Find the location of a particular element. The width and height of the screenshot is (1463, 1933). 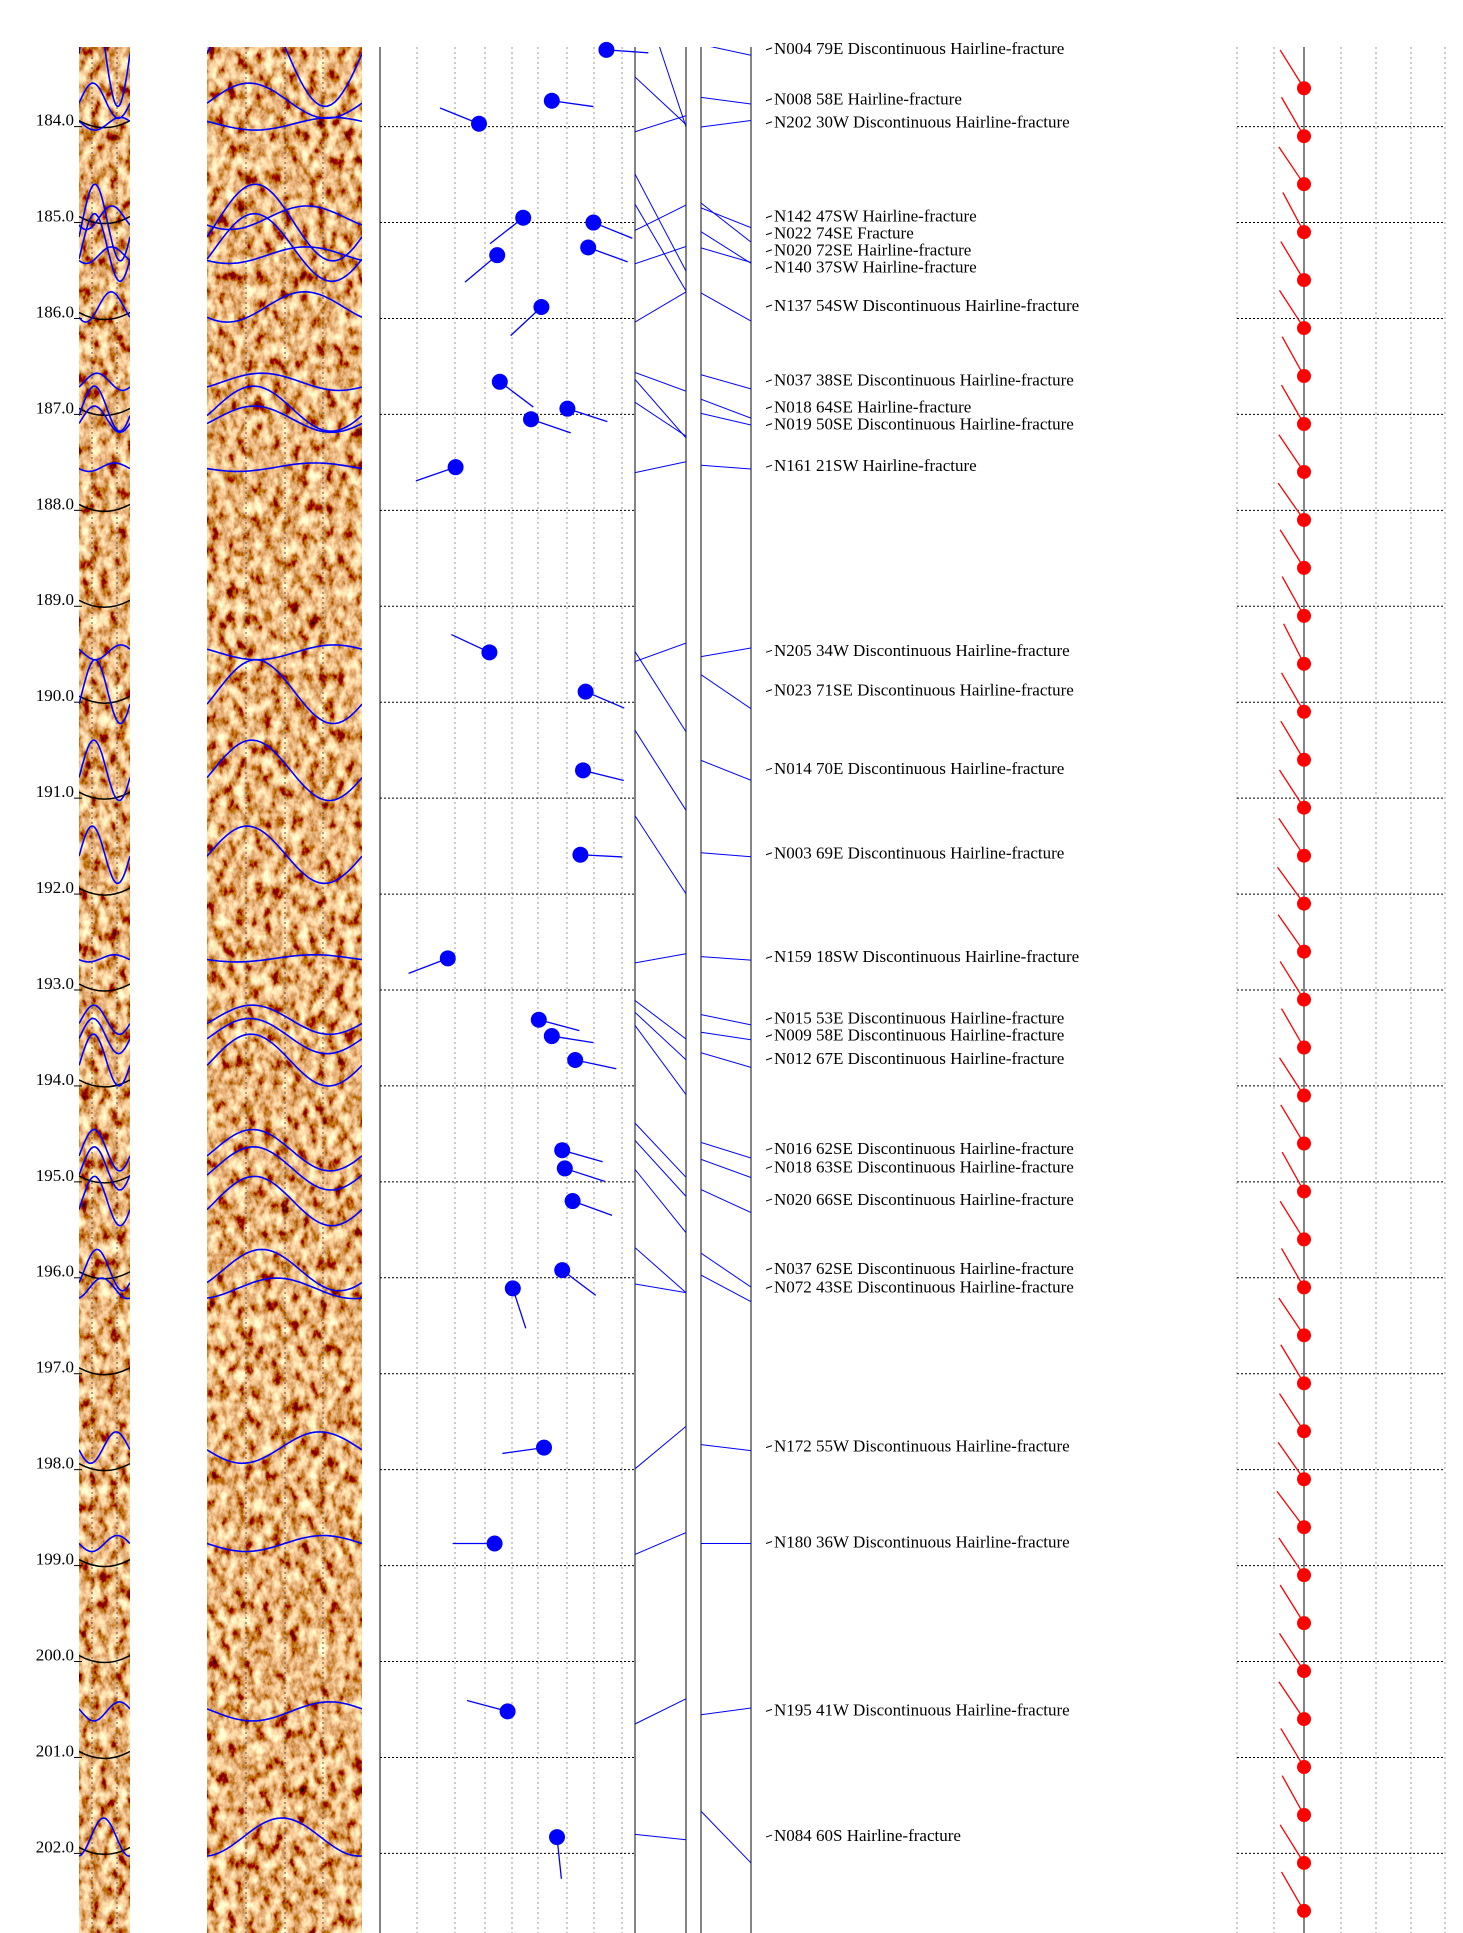

depth-label: 202.0 is located at coordinates (55, 1846).